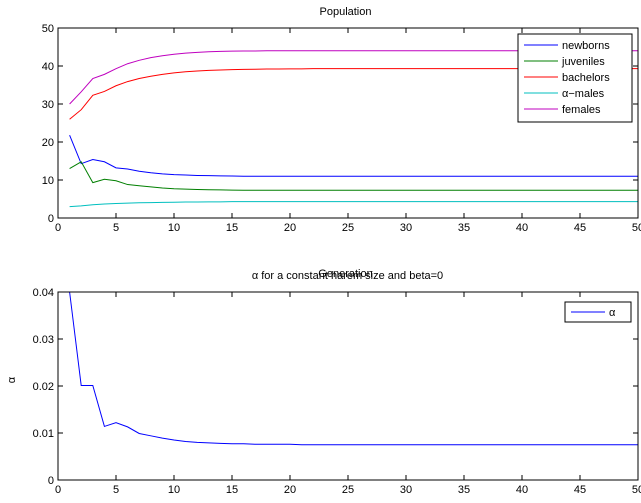  Describe the element at coordinates (290, 490) in the screenshot. I see `alpha-xtick-label: 20` at that location.